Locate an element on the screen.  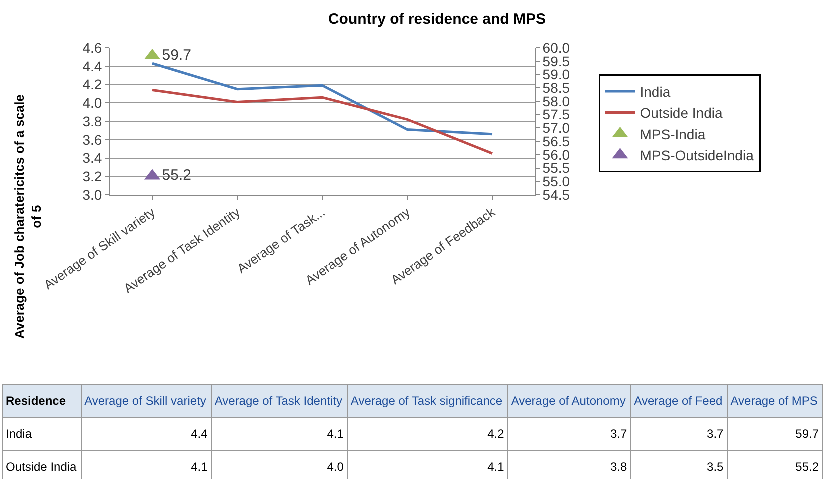
y-tick-label: 4.6 is located at coordinates (92, 48).